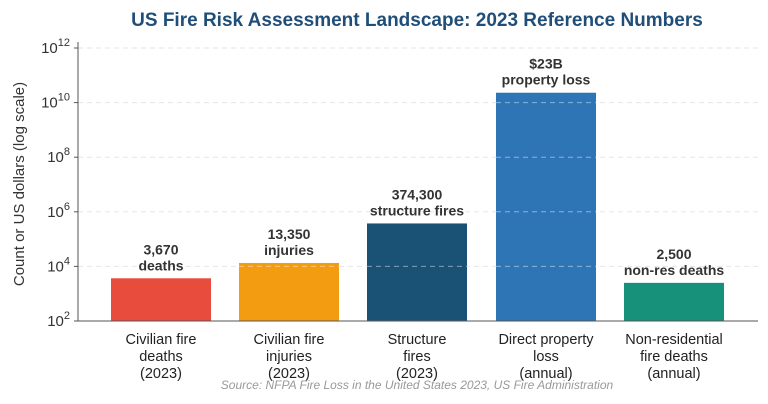 The image size is (768, 404). Describe the element at coordinates (289, 357) in the screenshot. I see `x-tick-label: injuries` at that location.